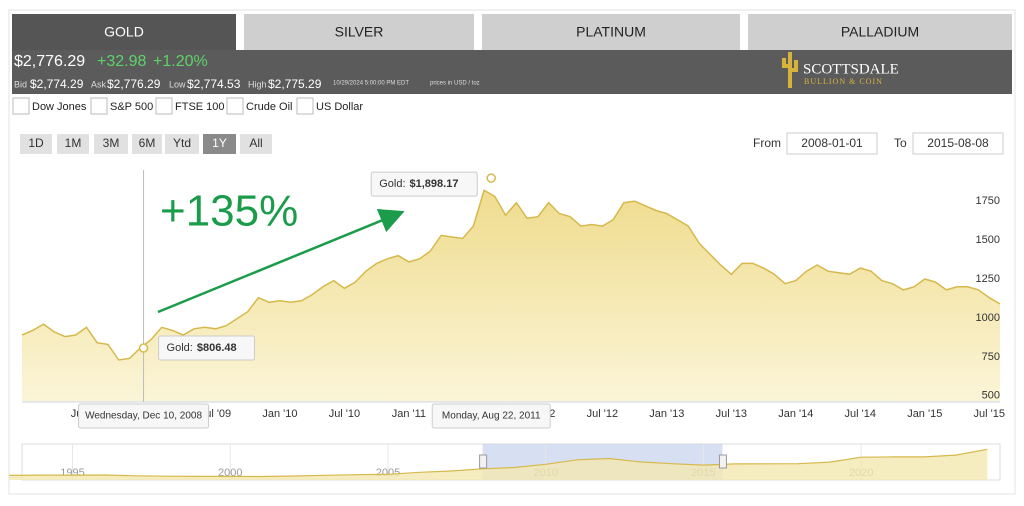  I want to click on tab-label: GOLD, so click(124, 32).